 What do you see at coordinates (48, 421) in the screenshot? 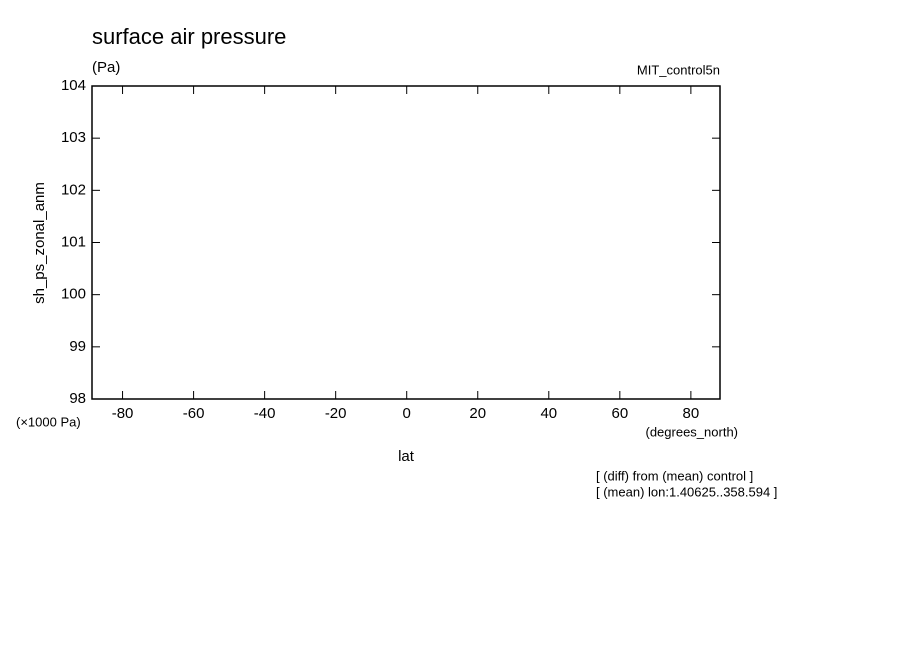
I see `y-scale-label: (×1000 Pa)` at bounding box center [48, 421].